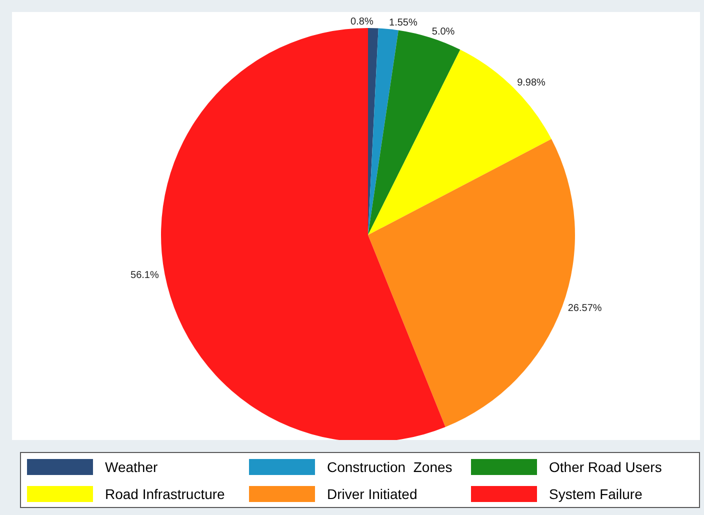  What do you see at coordinates (595, 494) in the screenshot?
I see `legend-label: System Failure` at bounding box center [595, 494].